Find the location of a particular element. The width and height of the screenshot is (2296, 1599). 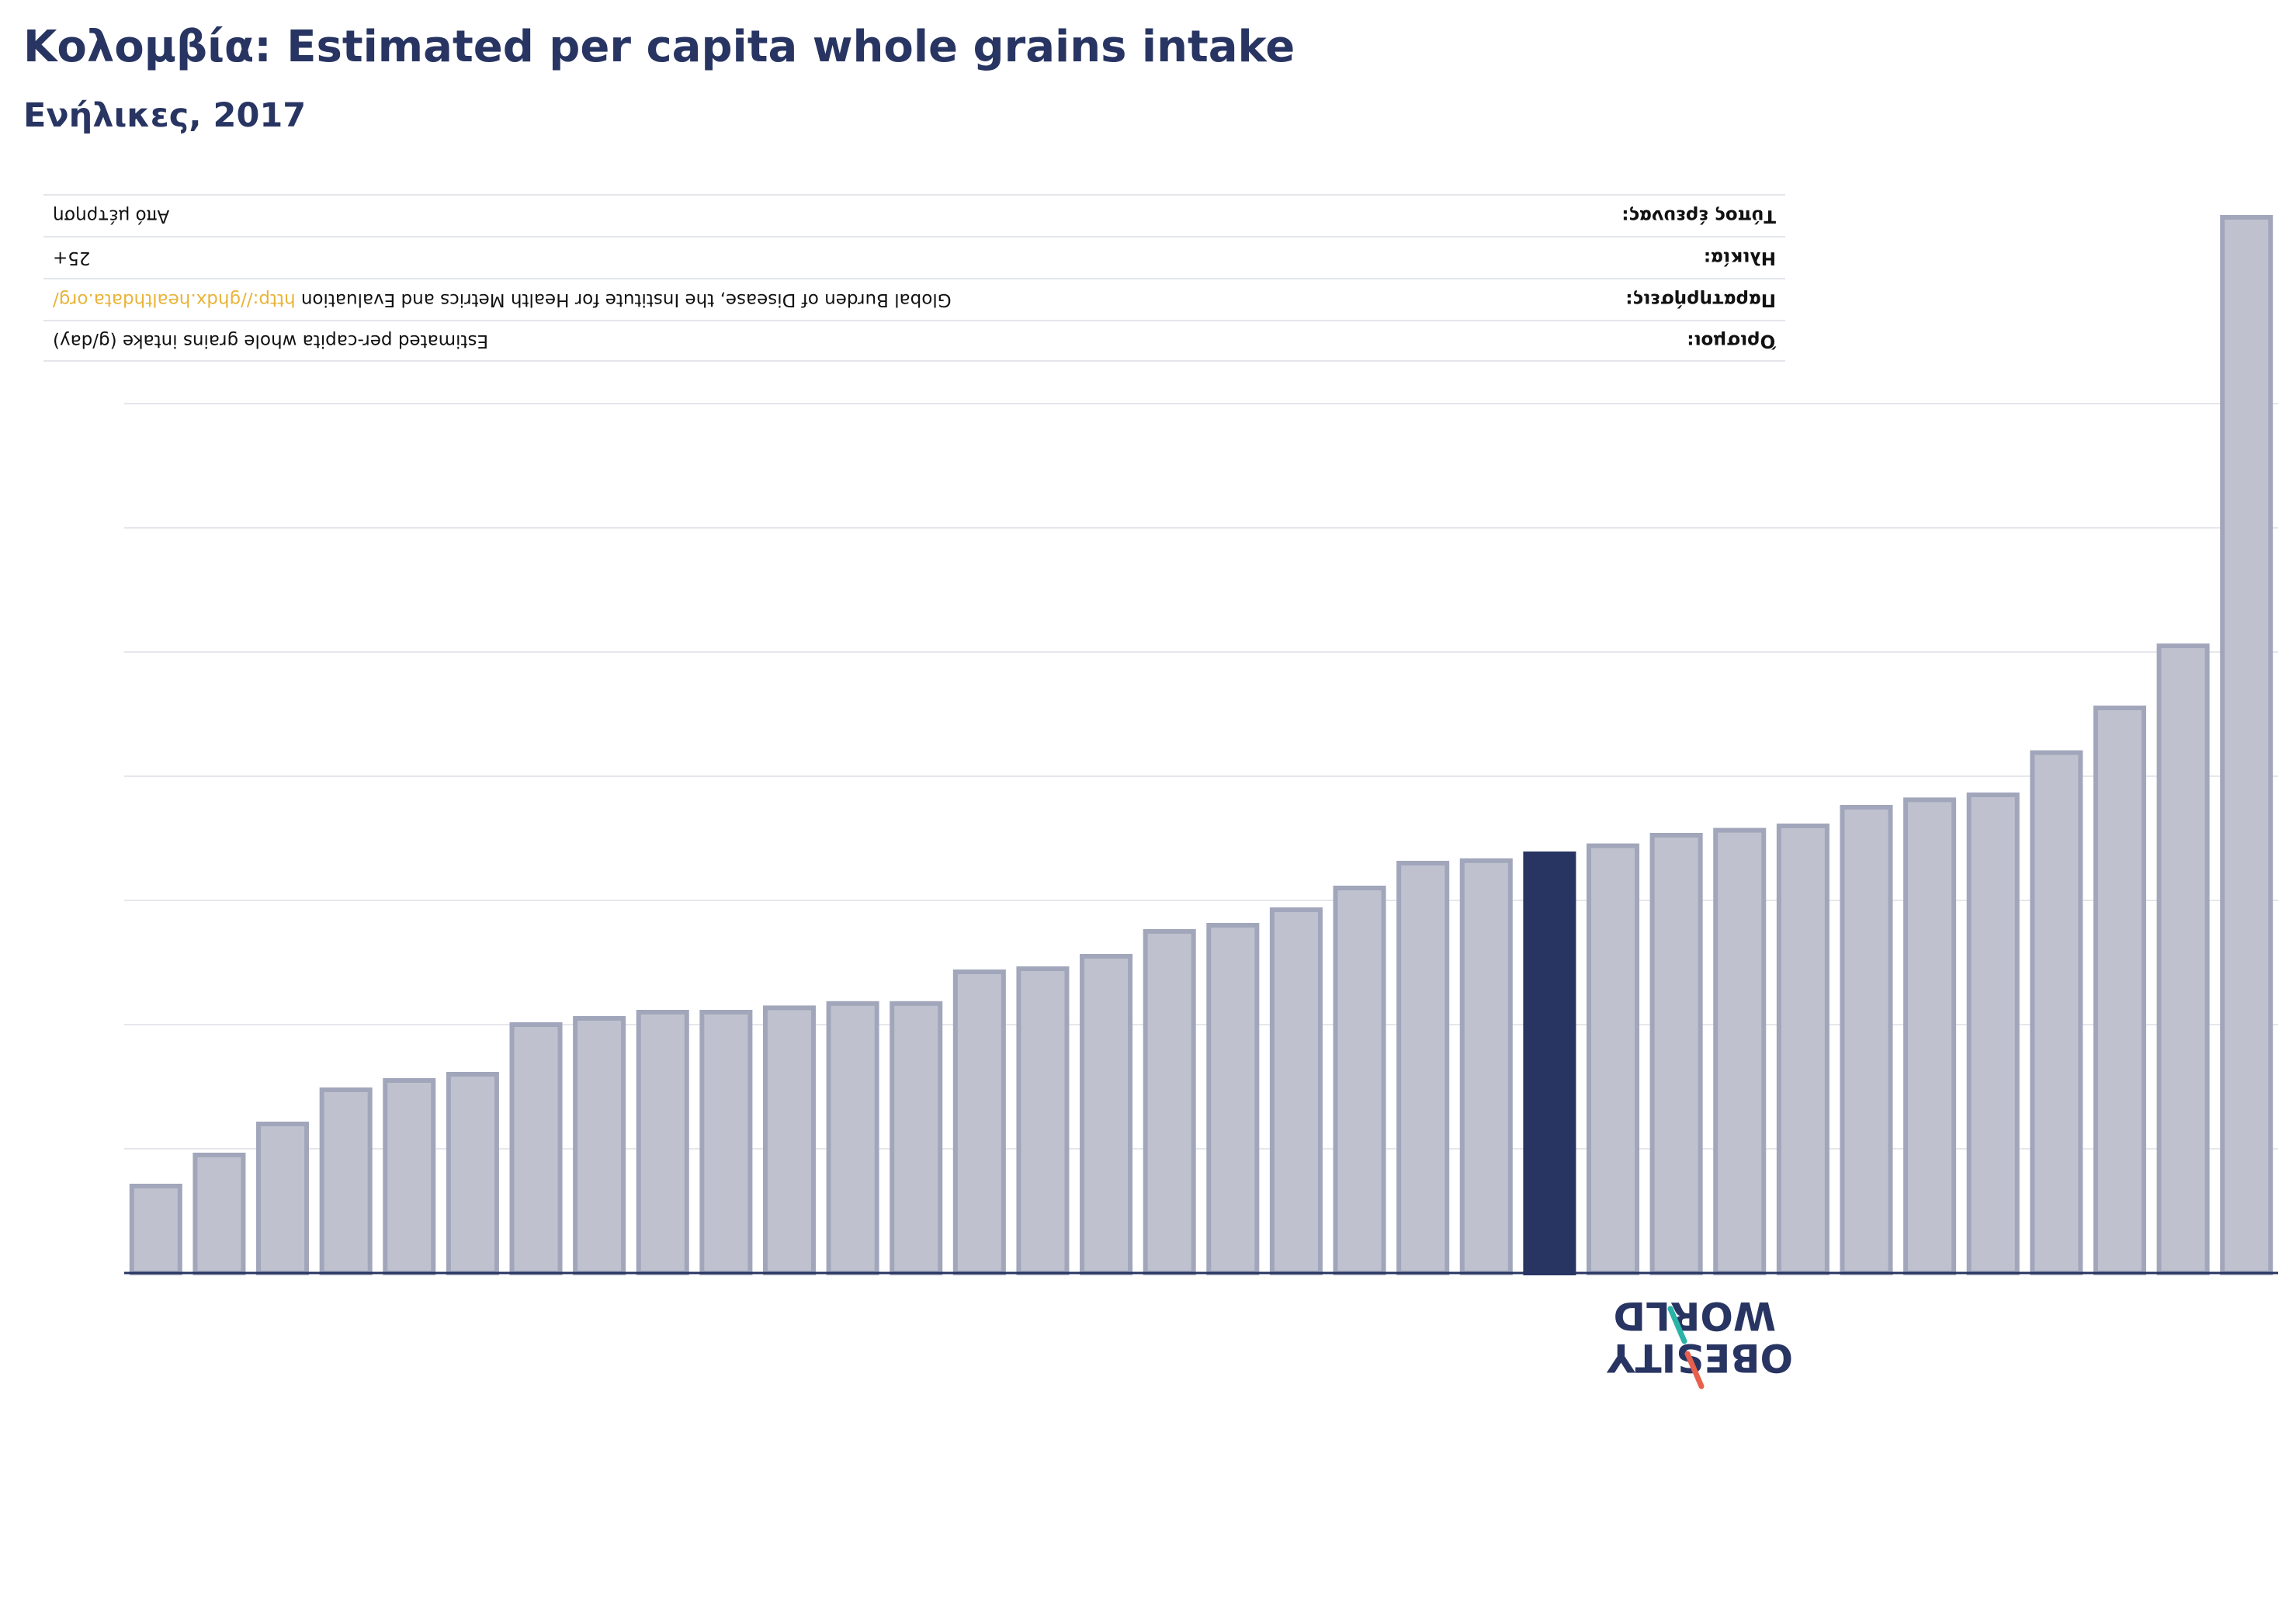

meta-value: 25+ is located at coordinates (72, 258).